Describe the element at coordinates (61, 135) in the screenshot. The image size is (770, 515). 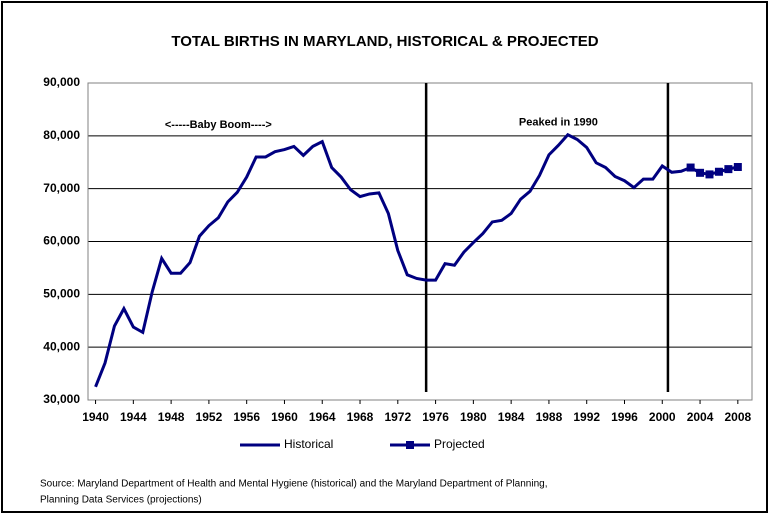
I see `y-tick-label: 80,000` at that location.